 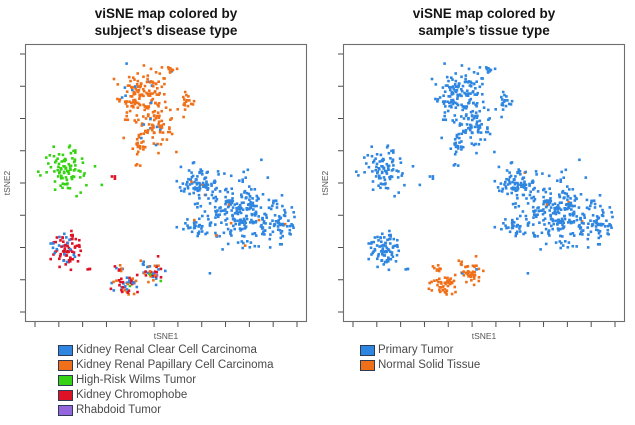 I want to click on plot-title-disease-line2: subject’s disease type, so click(x=166, y=30).